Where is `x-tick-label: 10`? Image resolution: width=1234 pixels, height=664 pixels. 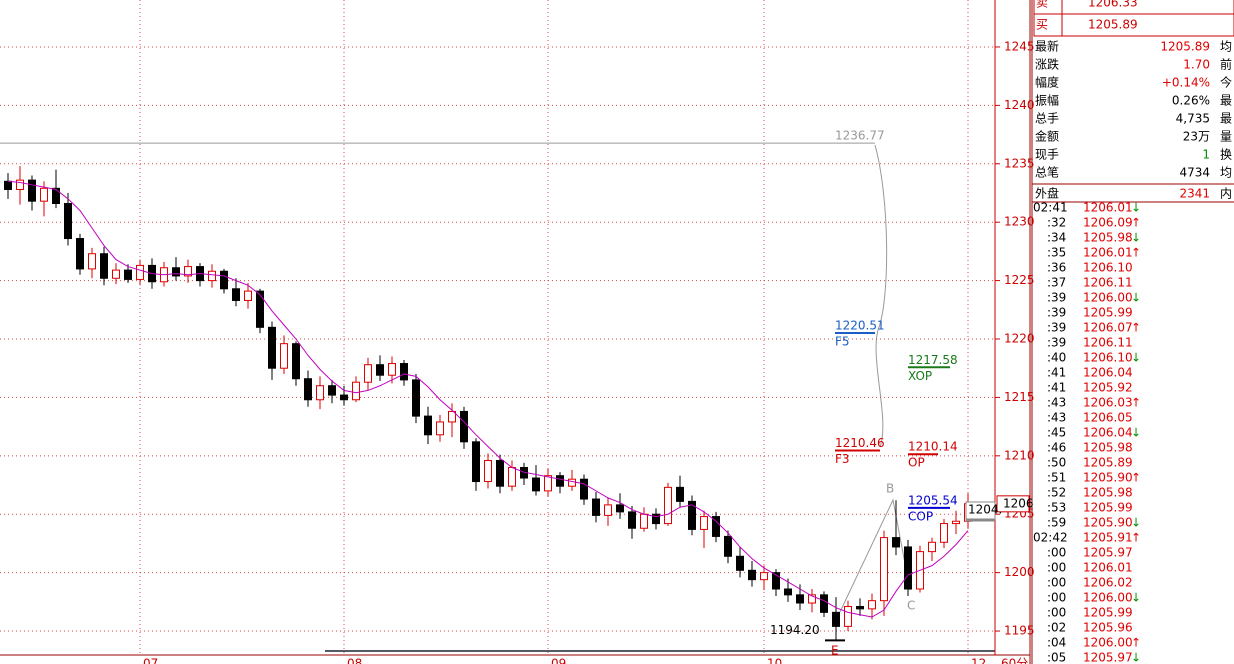
x-tick-label: 10 is located at coordinates (774, 660).